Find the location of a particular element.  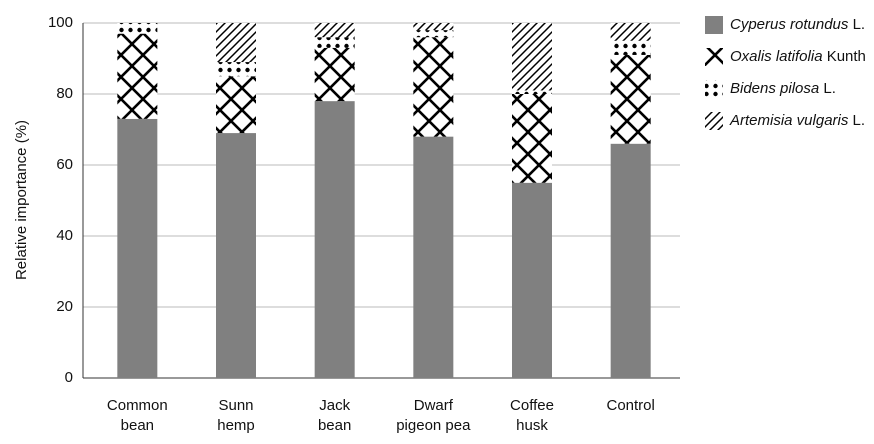

x-tick-label: Jack bean is located at coordinates (334, 415).